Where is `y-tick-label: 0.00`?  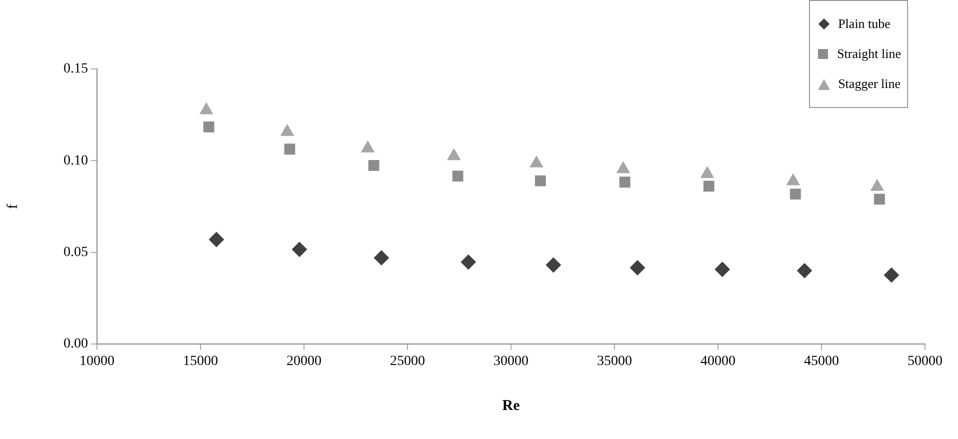
y-tick-label: 0.00 is located at coordinates (76, 344).